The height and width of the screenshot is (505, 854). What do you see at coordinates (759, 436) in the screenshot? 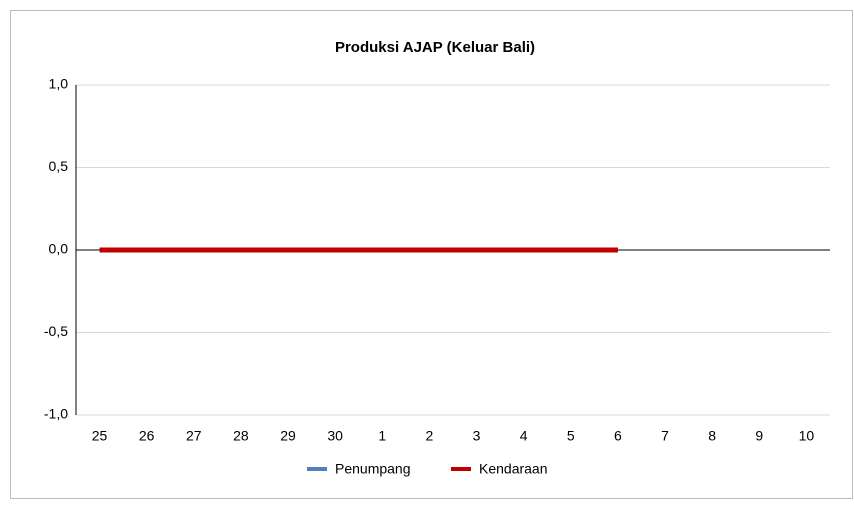
I see `x-tick-label: 9` at bounding box center [759, 436].